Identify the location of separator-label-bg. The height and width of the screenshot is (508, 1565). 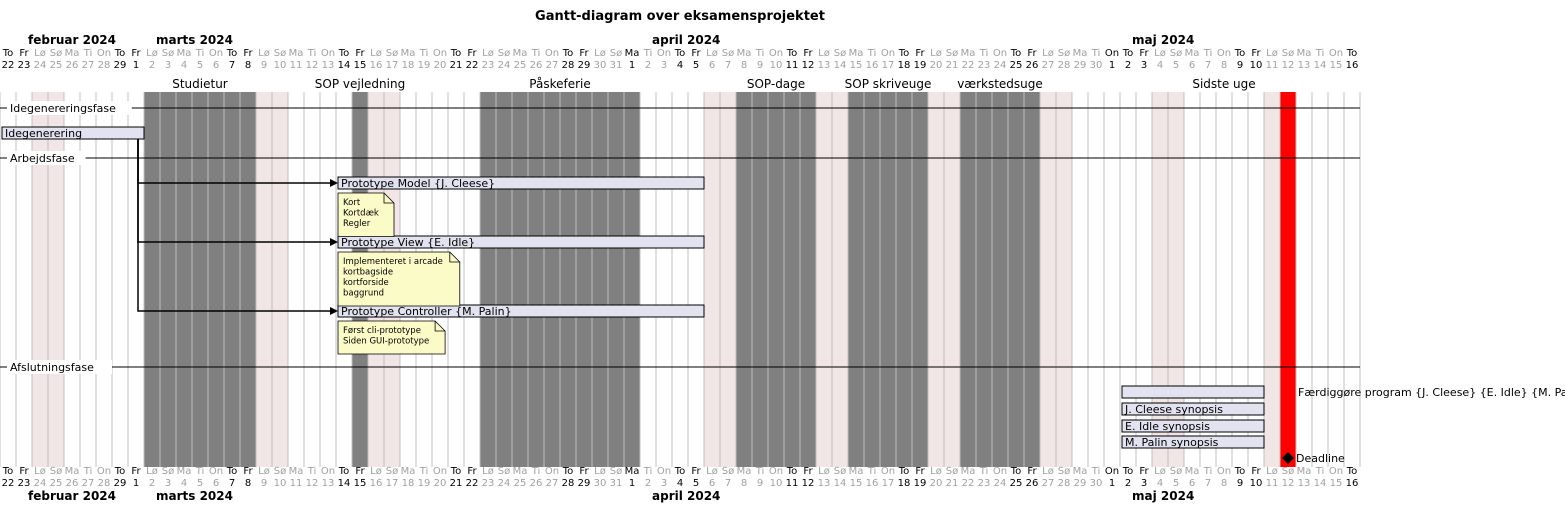
(46, 158).